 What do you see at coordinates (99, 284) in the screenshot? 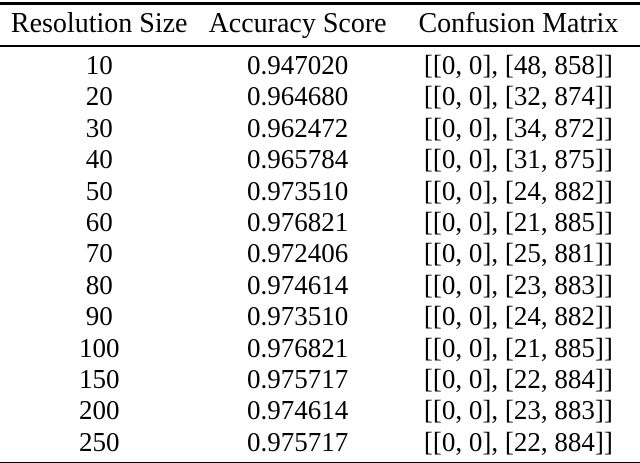
I see `resolution-size-cell: 80` at bounding box center [99, 284].